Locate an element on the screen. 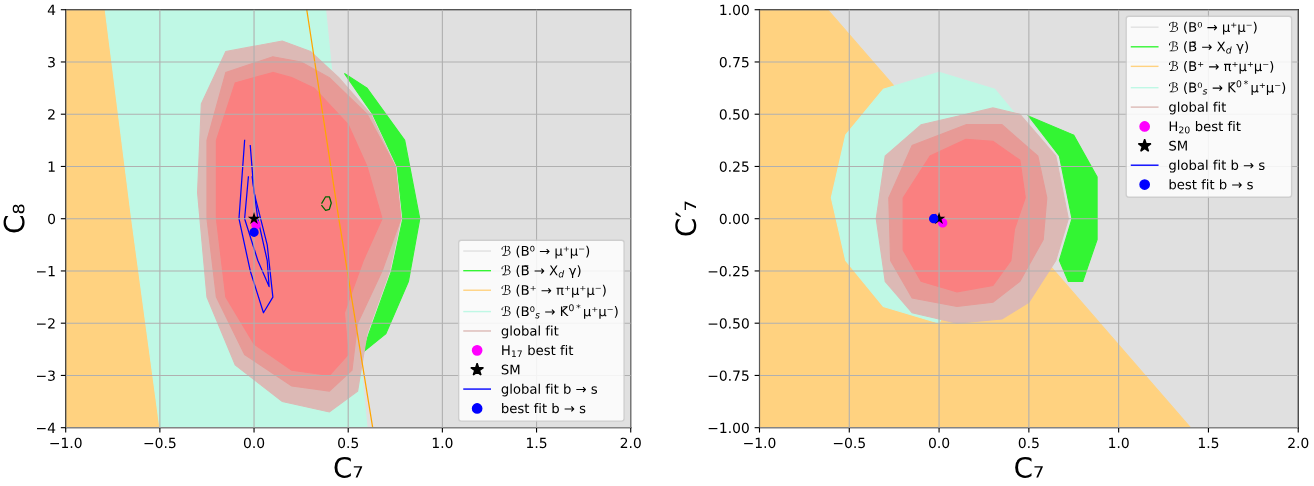 This screenshot has height=486, width=1314. y-tick-label: 1.00 is located at coordinates (734, 10).